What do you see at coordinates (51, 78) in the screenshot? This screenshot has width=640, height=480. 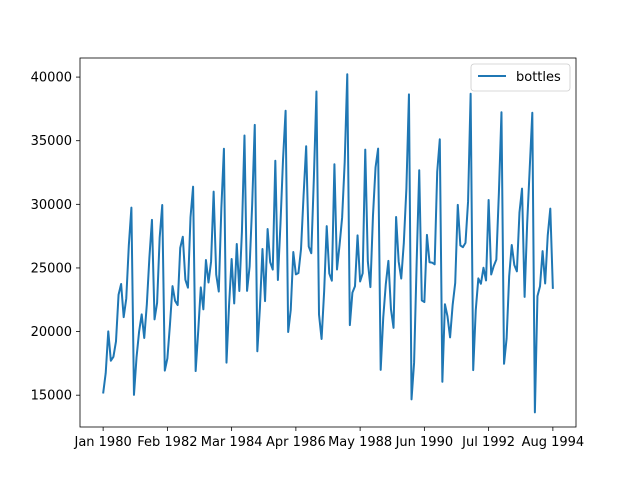 I see `y-tick-label: 40000` at bounding box center [51, 78].